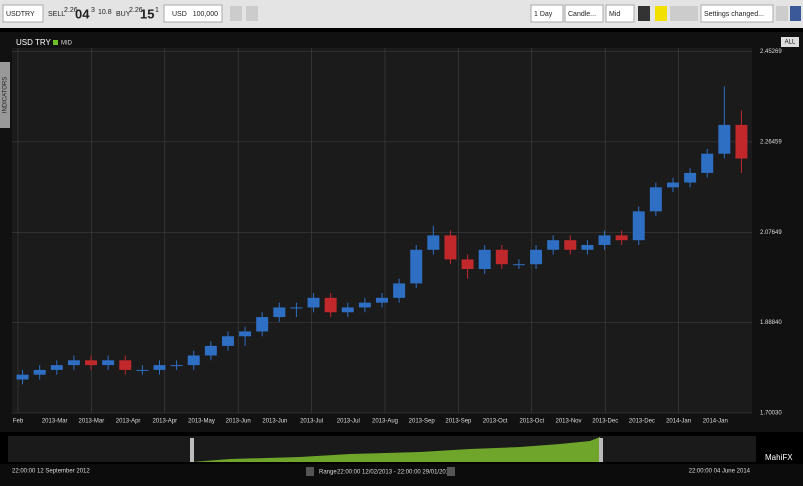 The image size is (803, 486). I want to click on all-label: ALL, so click(790, 43).